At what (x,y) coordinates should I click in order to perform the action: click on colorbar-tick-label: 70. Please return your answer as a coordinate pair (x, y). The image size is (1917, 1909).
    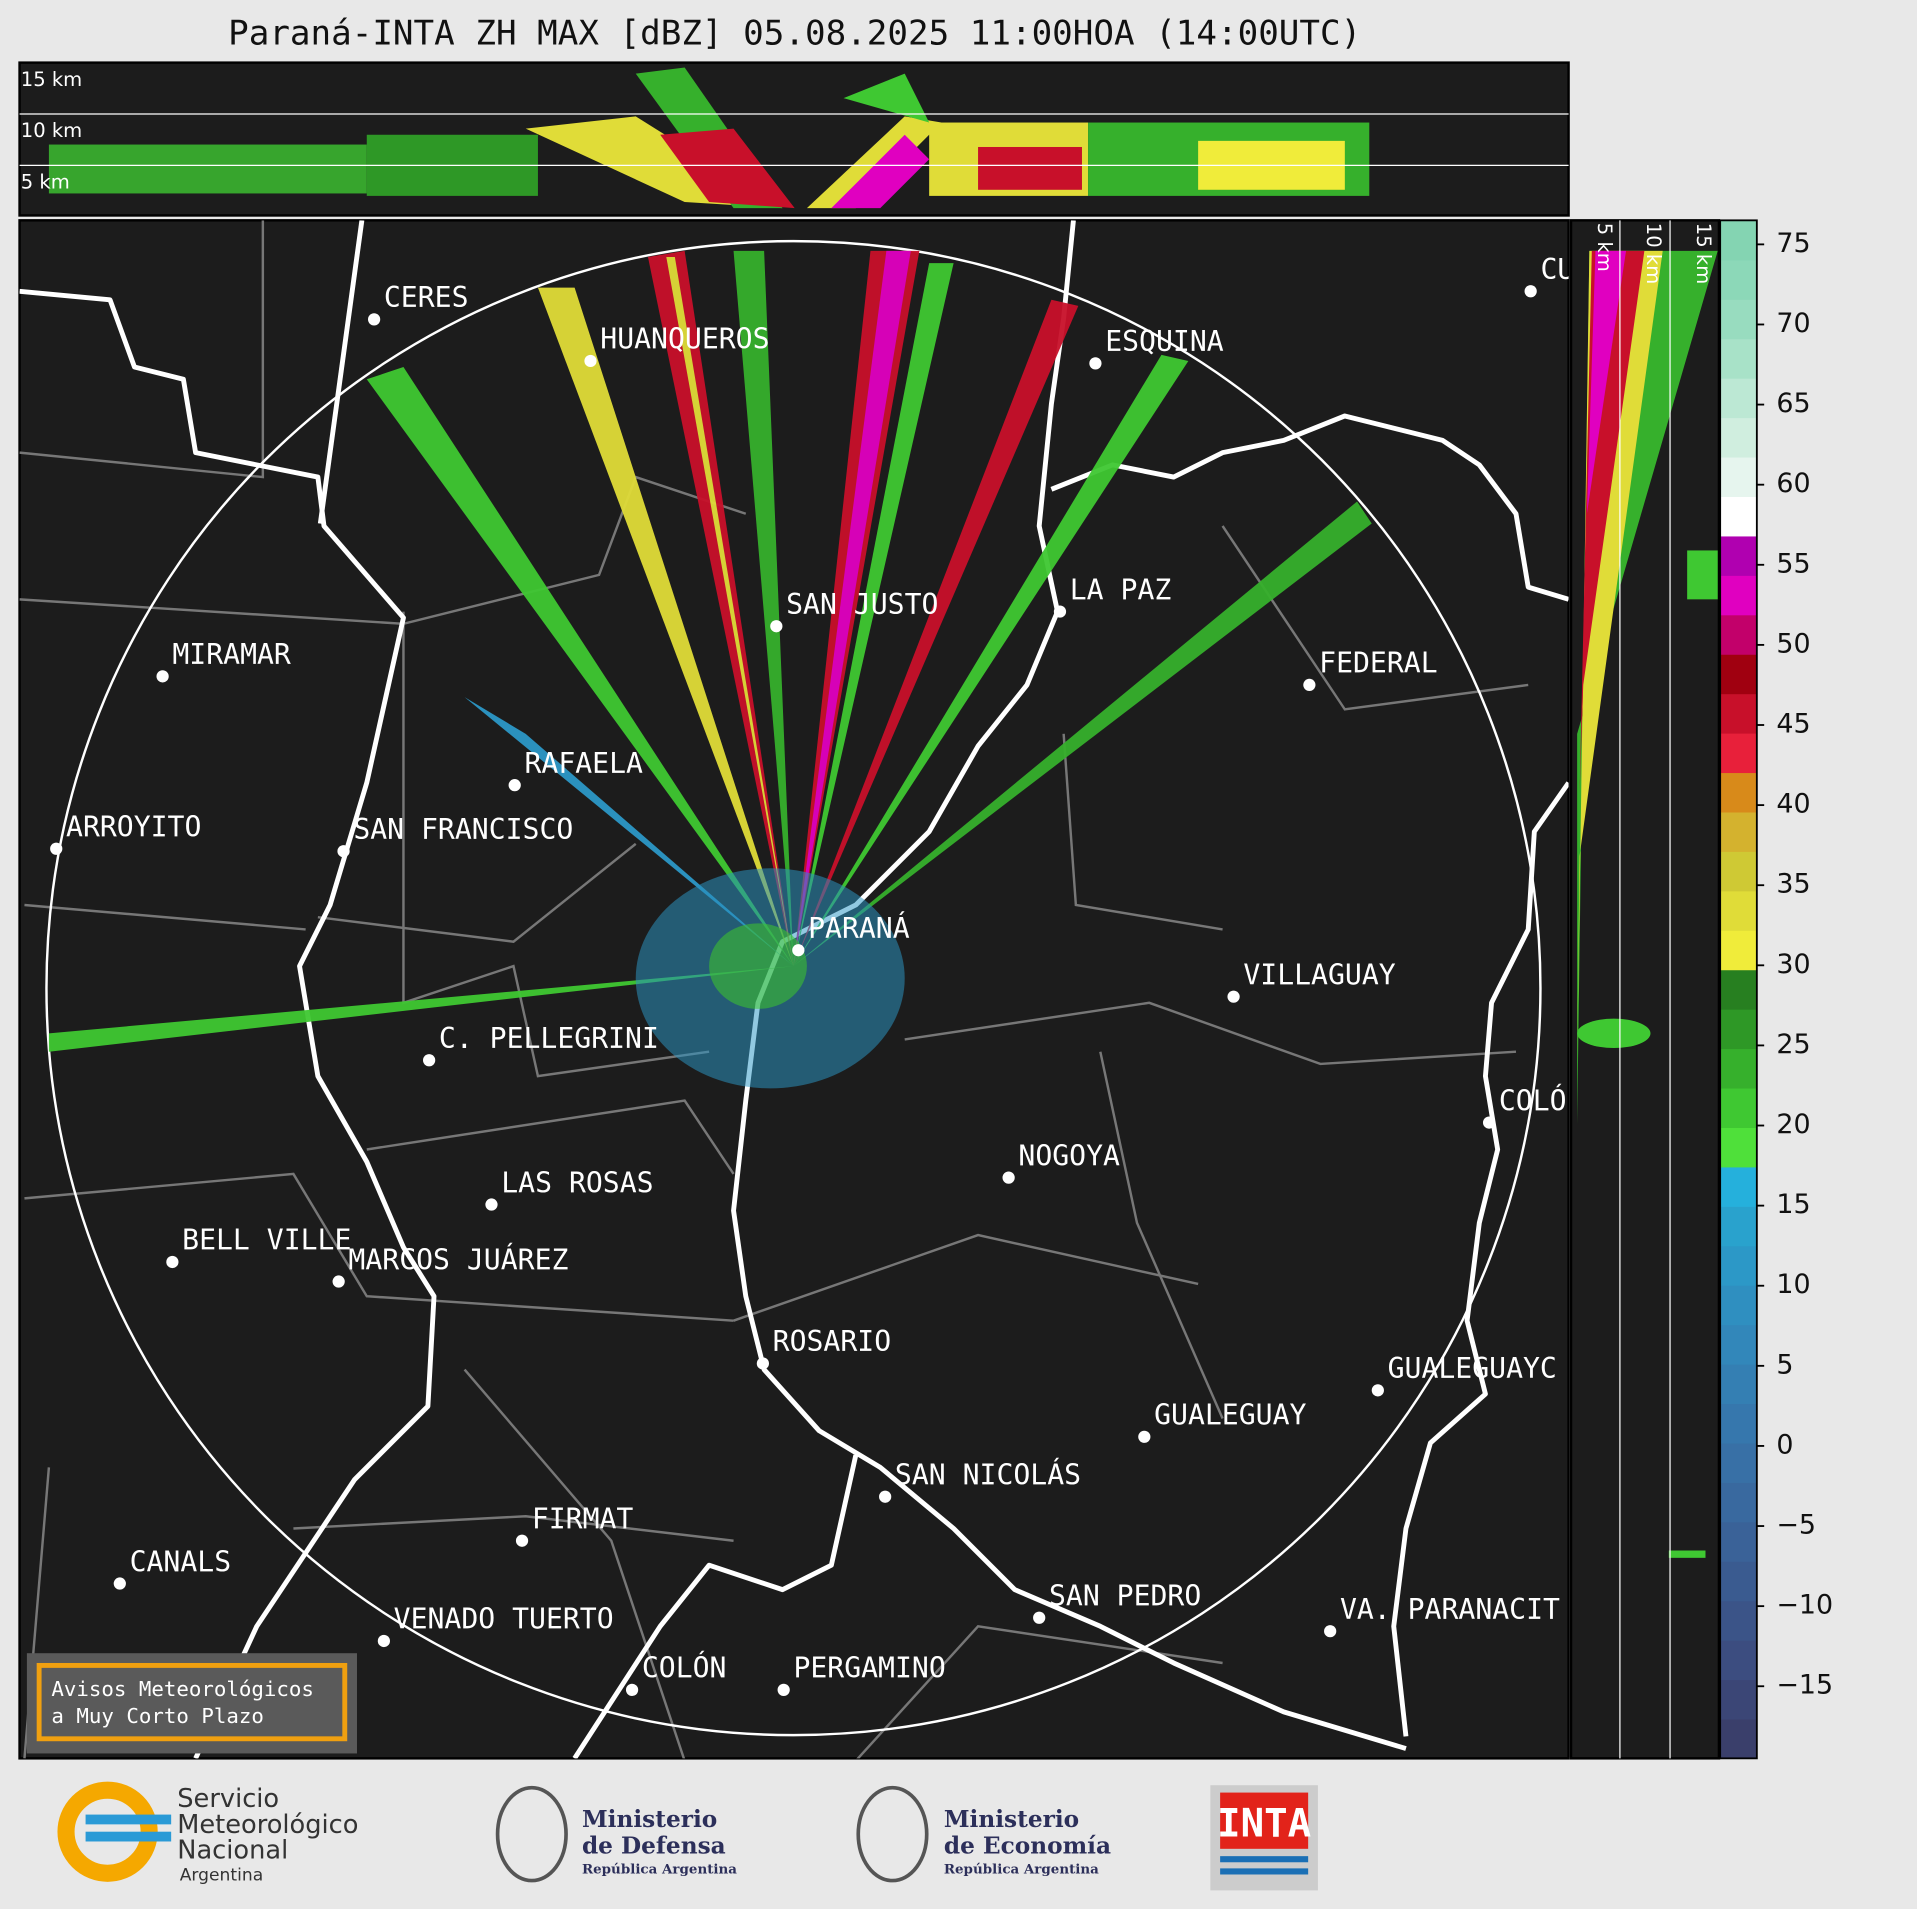
    Looking at the image, I should click on (1793, 323).